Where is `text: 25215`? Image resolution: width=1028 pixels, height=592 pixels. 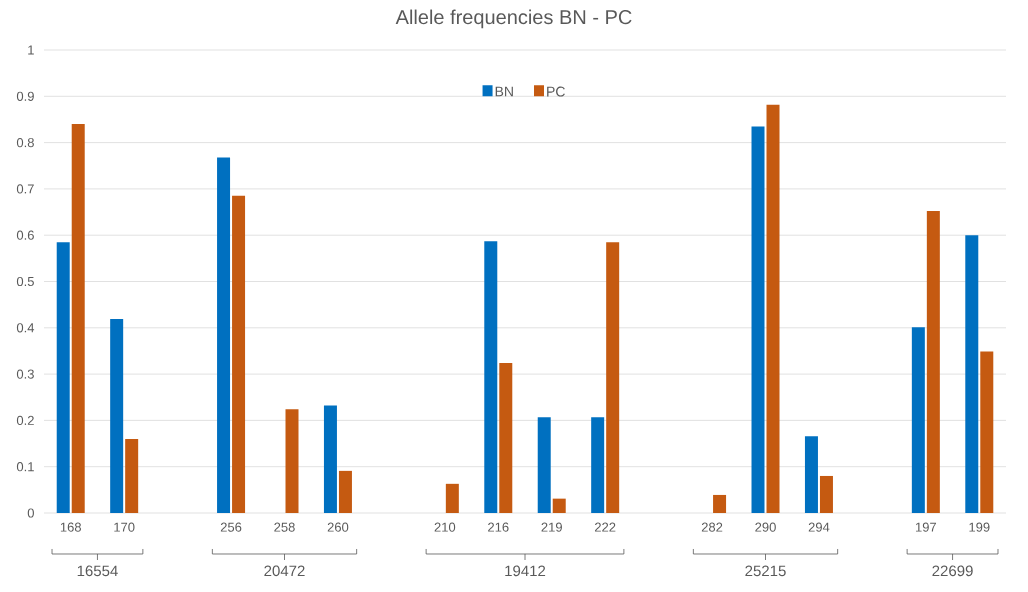 text: 25215 is located at coordinates (765, 571).